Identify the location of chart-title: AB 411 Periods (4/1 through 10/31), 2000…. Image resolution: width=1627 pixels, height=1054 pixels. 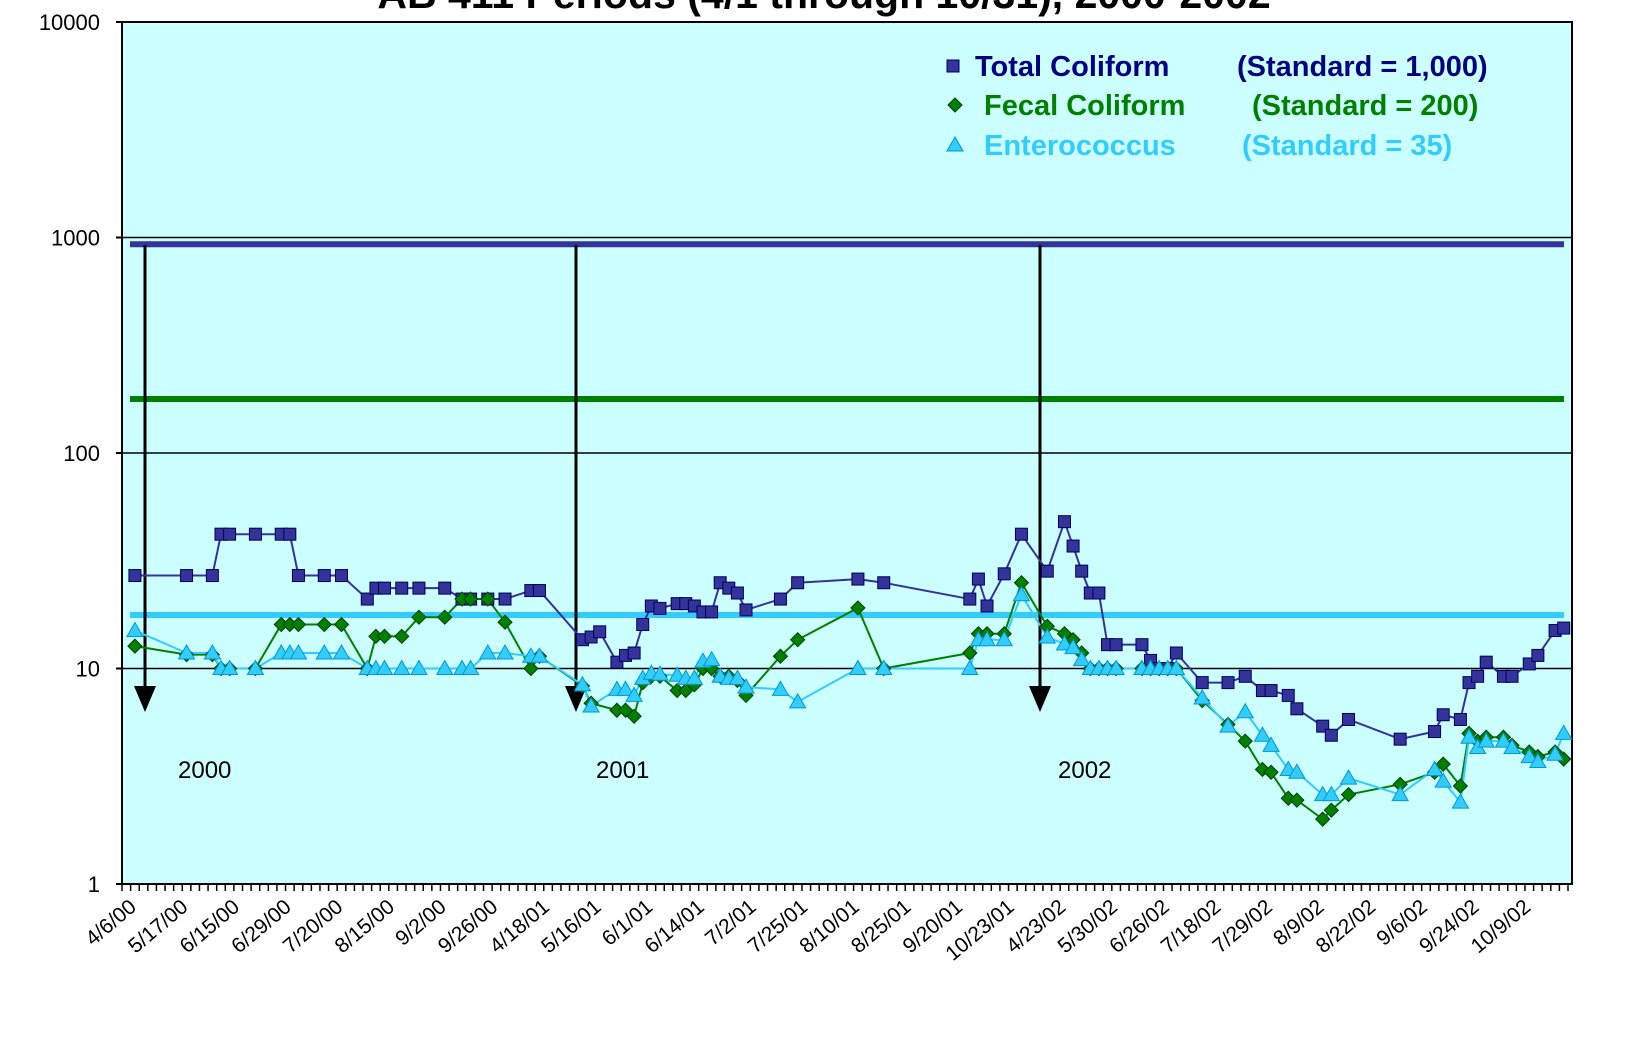
(823, 8).